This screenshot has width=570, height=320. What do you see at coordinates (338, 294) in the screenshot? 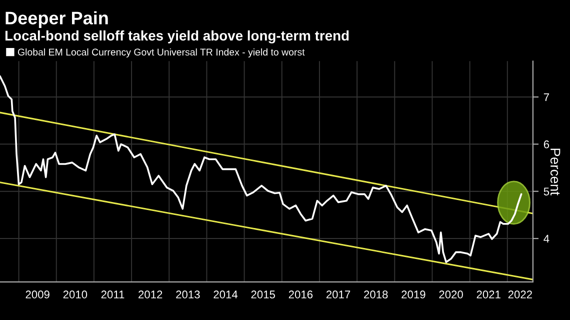
I see `x-tick-label: 2017` at bounding box center [338, 294].